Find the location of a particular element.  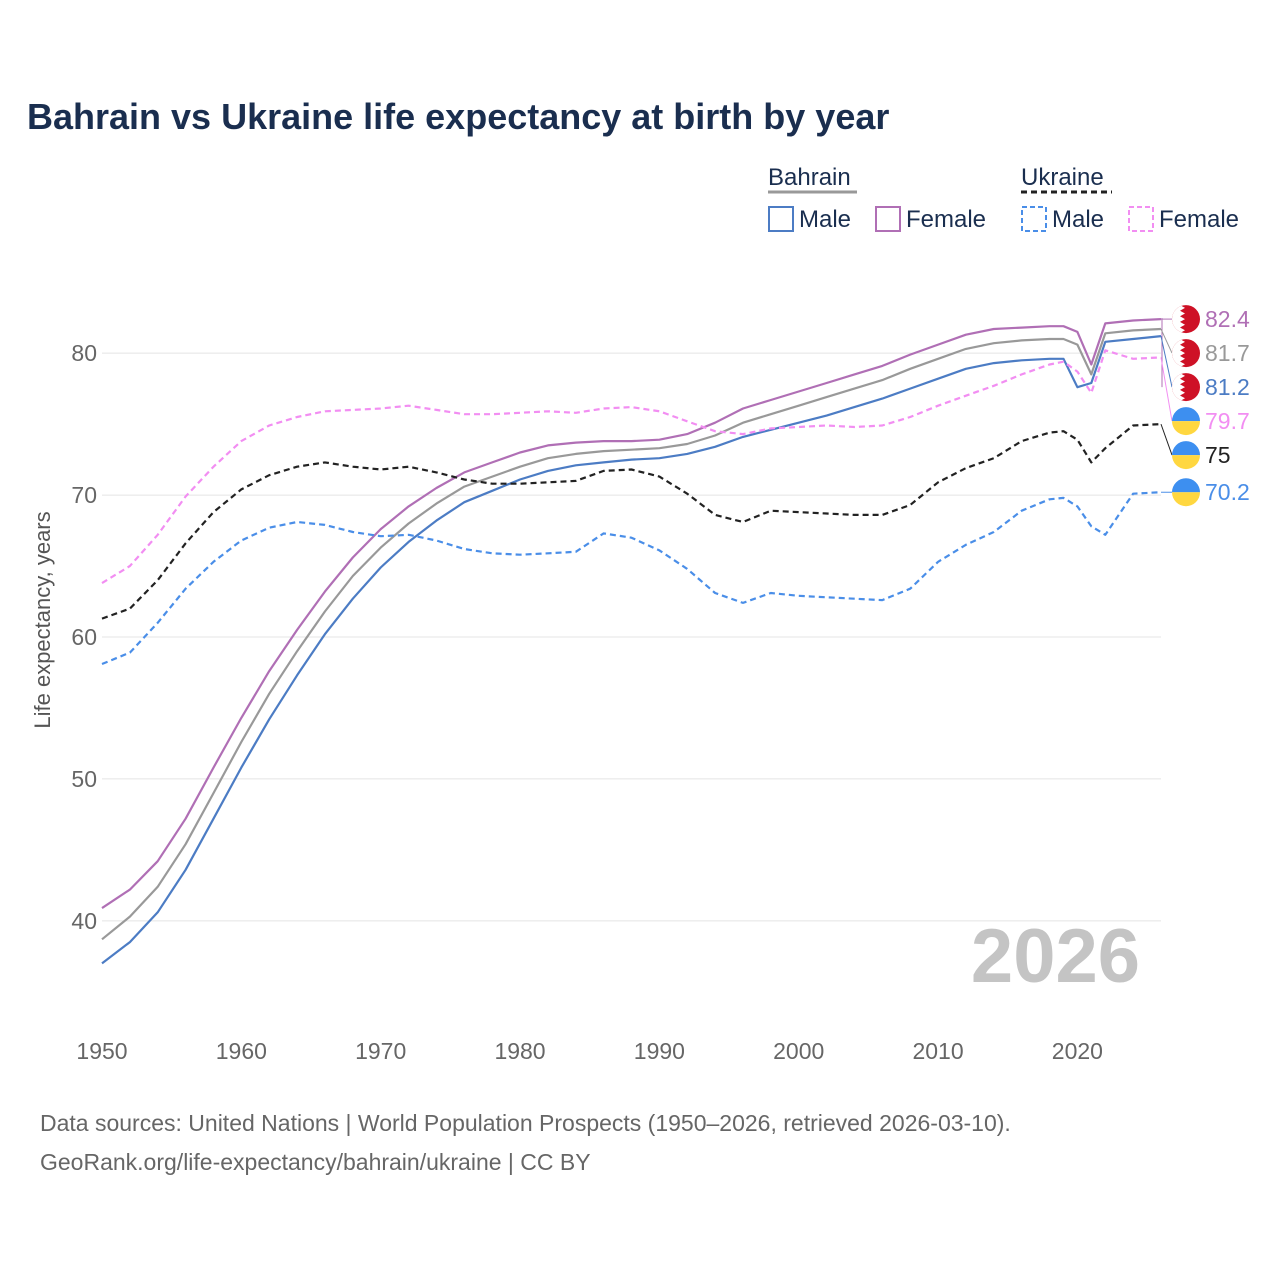

end-value-label: 75 is located at coordinates (1218, 455).